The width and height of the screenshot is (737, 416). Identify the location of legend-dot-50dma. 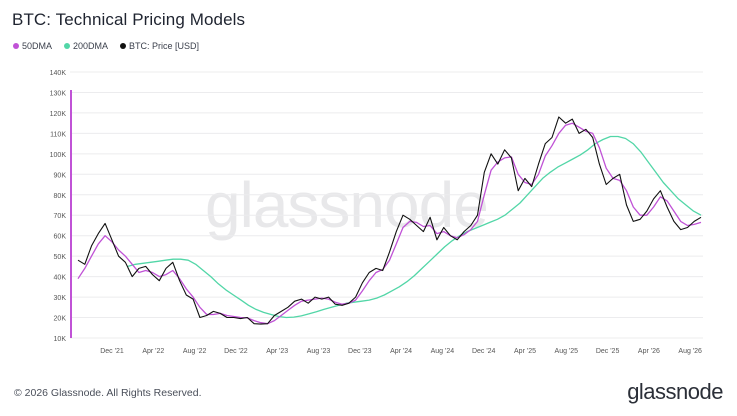
(16, 46).